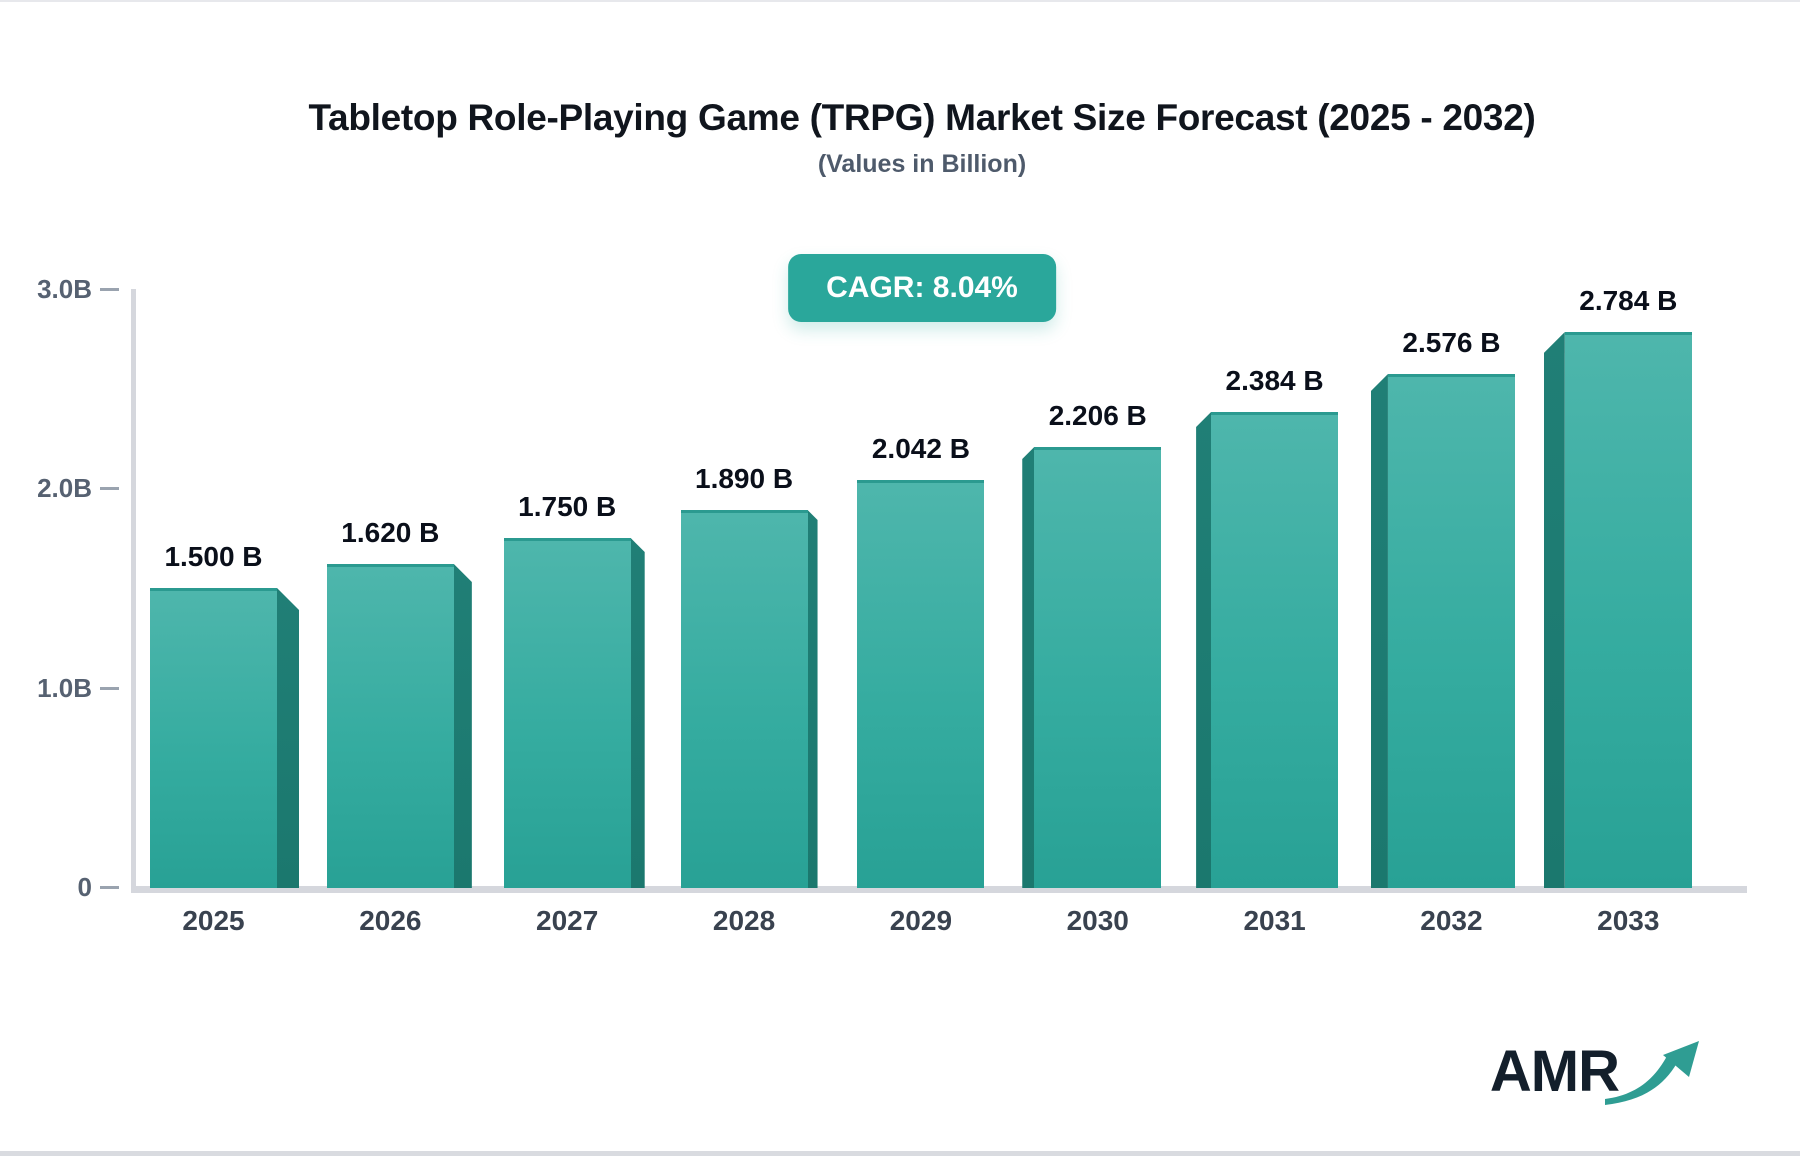 This screenshot has height=1156, width=1800. I want to click on amr-logo: AMR, so click(1597, 1072).